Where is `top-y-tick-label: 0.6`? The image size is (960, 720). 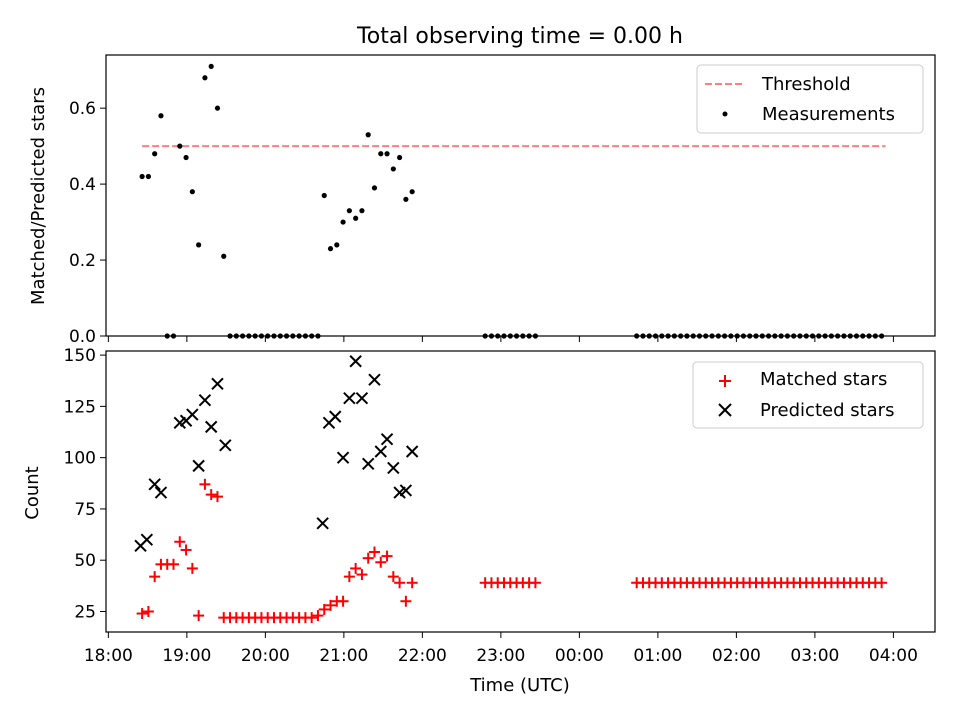
top-y-tick-label: 0.6 is located at coordinates (82, 109).